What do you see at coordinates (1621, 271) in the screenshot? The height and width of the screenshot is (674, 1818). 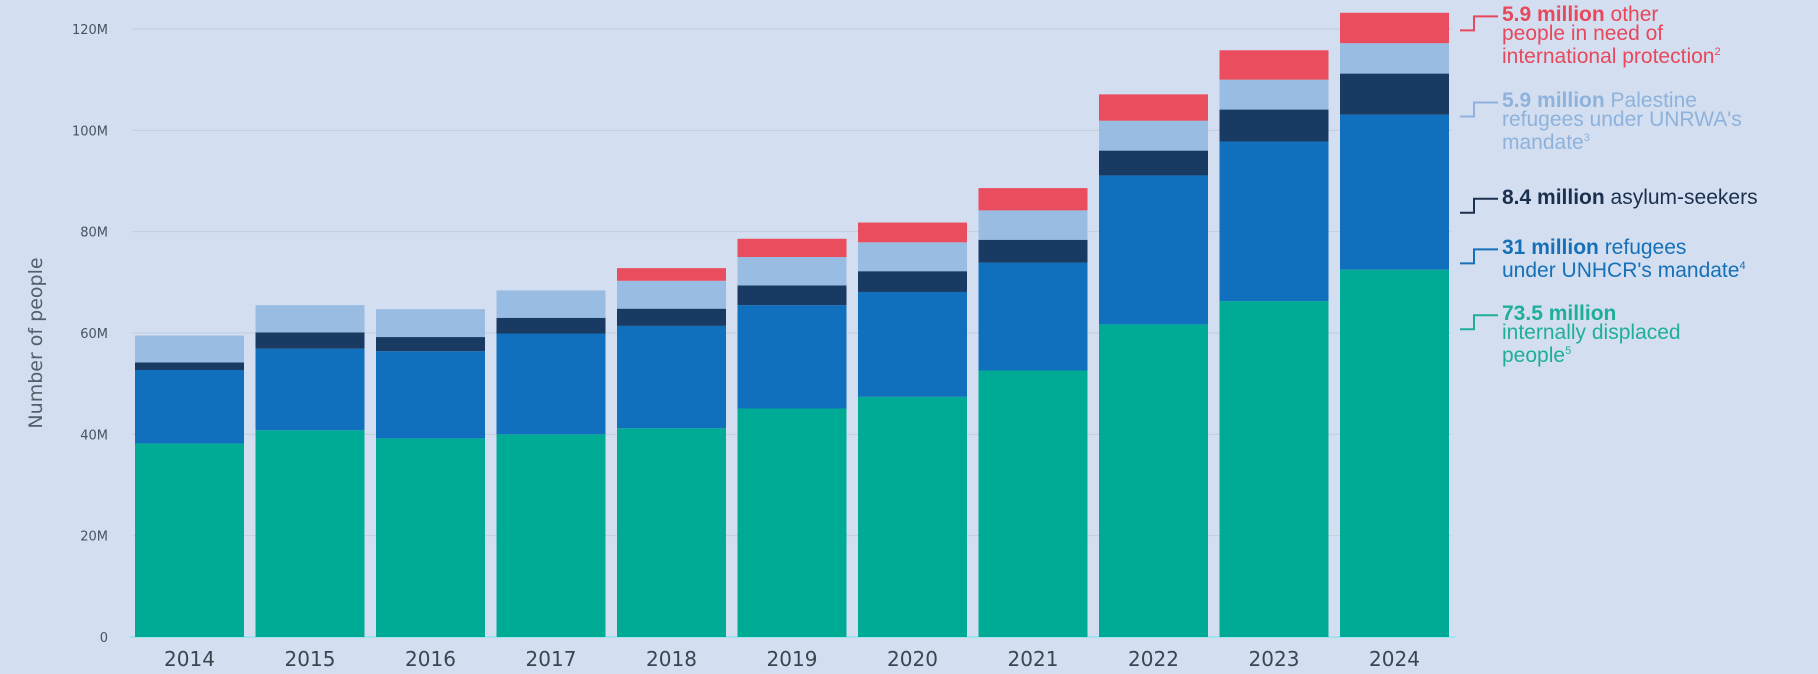 I see `legend-text: under UNHCR's mandate` at bounding box center [1621, 271].